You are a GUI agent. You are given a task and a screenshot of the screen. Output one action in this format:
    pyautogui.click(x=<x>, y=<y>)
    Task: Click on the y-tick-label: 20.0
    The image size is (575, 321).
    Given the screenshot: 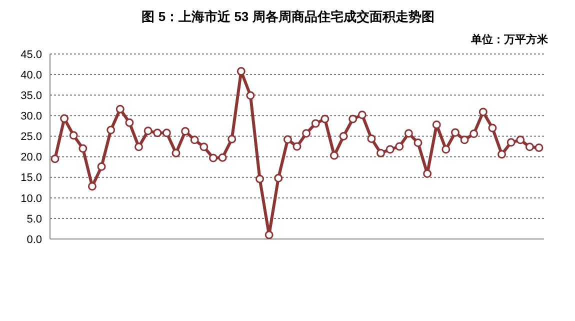 What is the action you would take?
    pyautogui.click(x=31, y=158)
    